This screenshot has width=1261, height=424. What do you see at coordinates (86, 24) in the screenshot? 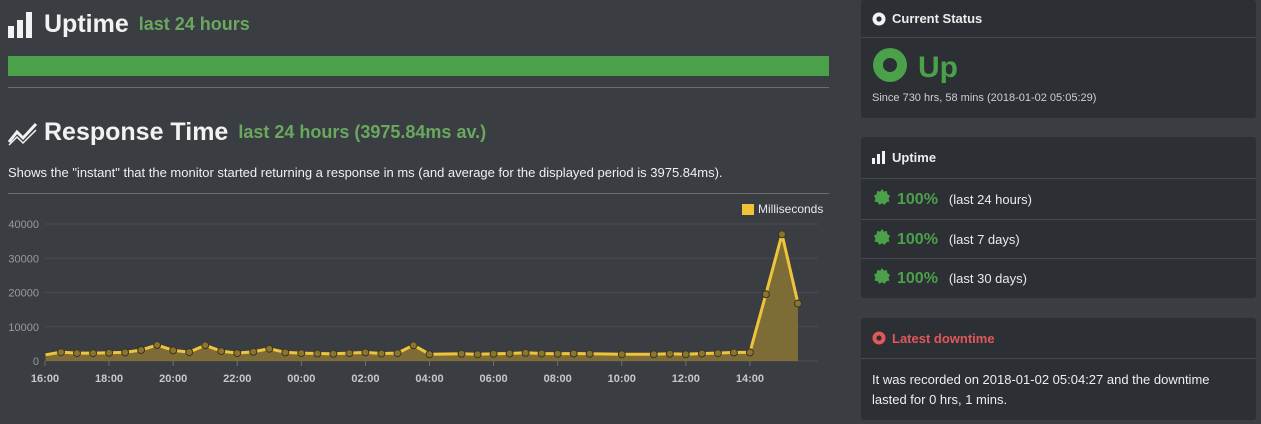
I see `uptime-title: Uptime` at bounding box center [86, 24].